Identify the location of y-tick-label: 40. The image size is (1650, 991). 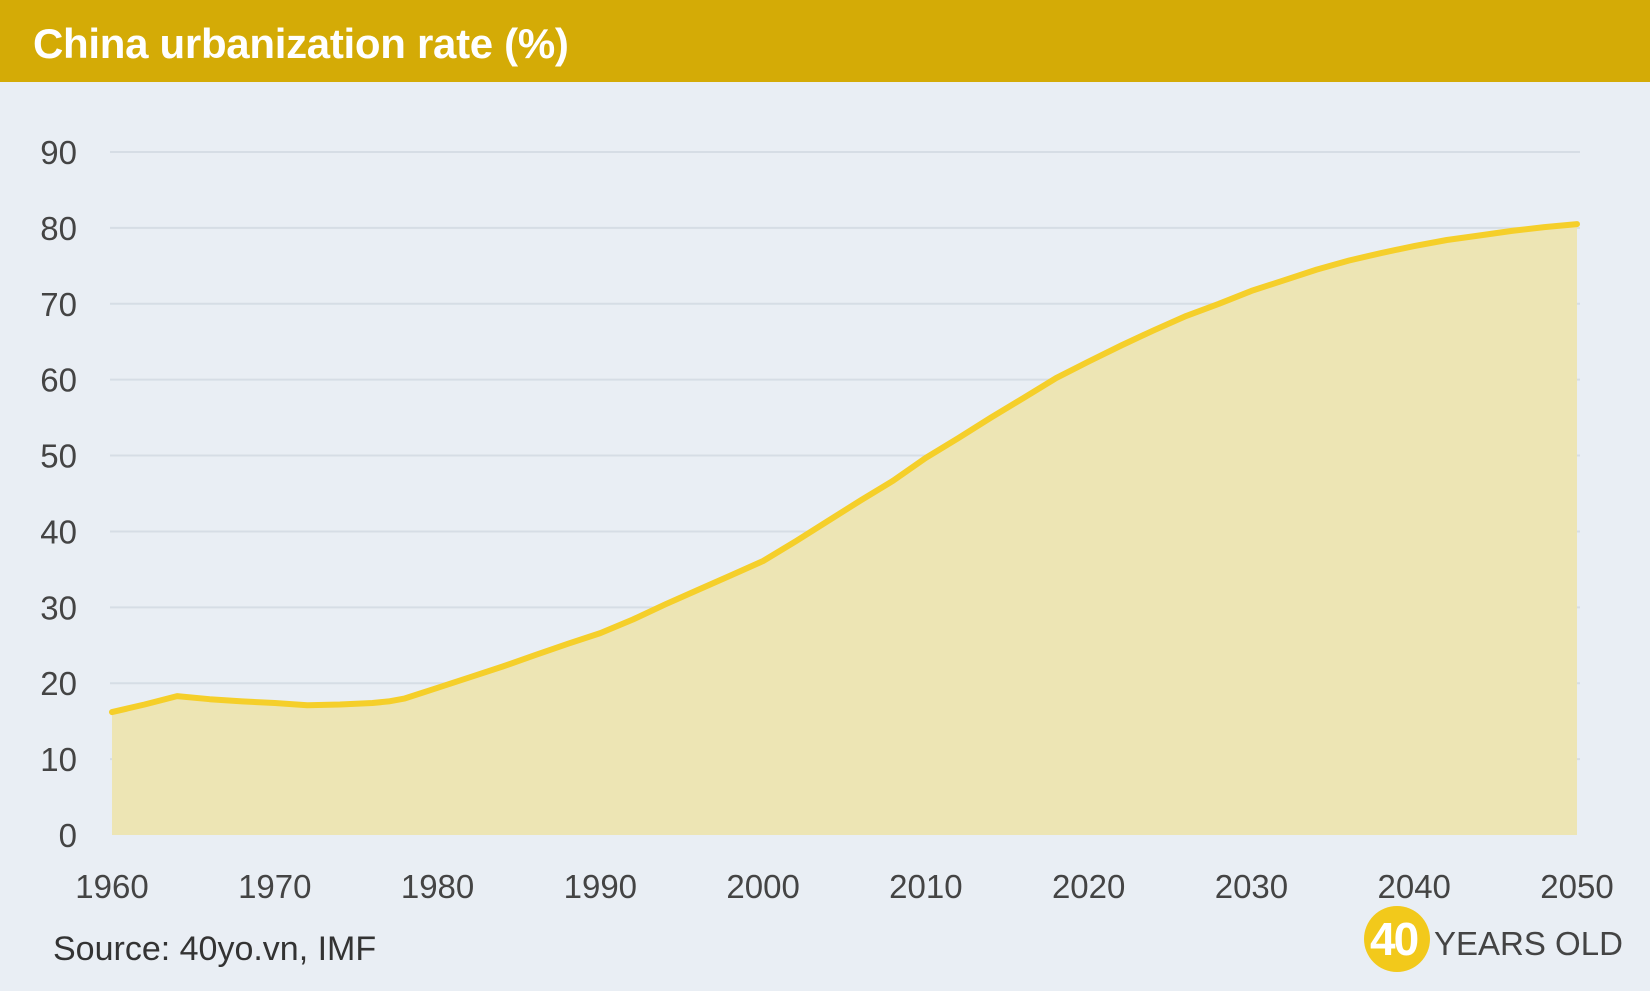
(58, 531).